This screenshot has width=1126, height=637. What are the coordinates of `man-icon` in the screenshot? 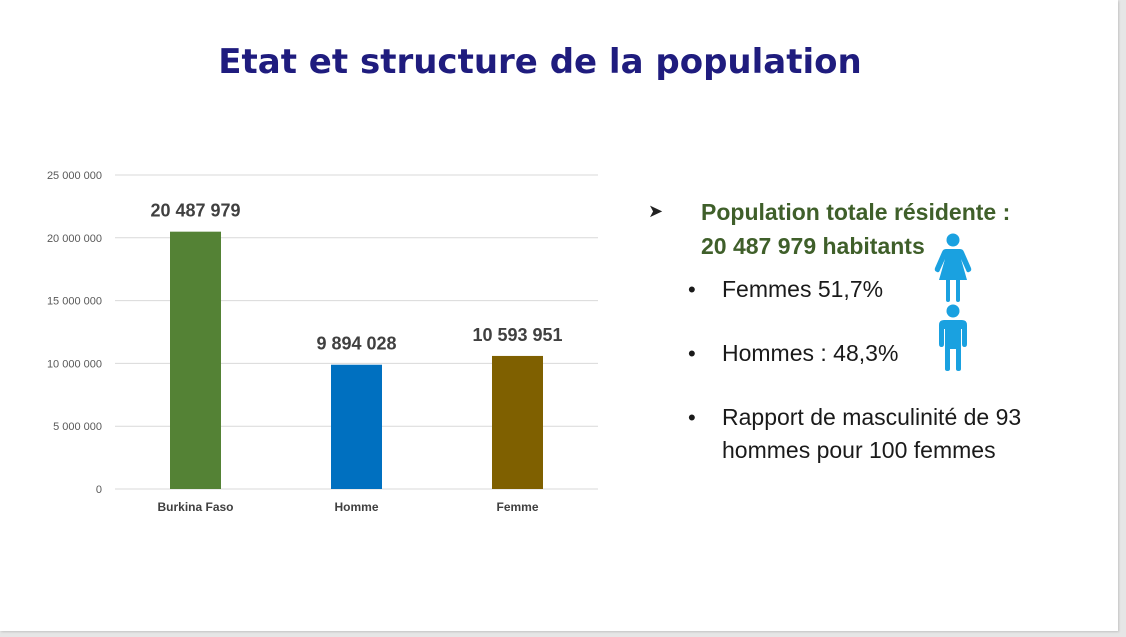 It's located at (953, 337).